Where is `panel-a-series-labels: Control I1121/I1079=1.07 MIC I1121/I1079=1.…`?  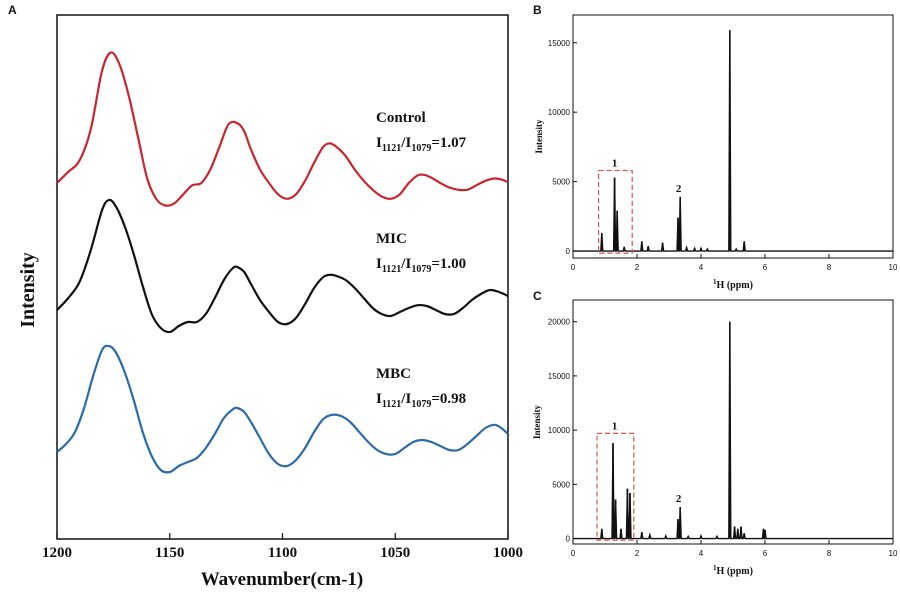 panel-a-series-labels: Control I1121/I1079=1.07 MIC I1121/I1079=1.… is located at coordinates (421, 260).